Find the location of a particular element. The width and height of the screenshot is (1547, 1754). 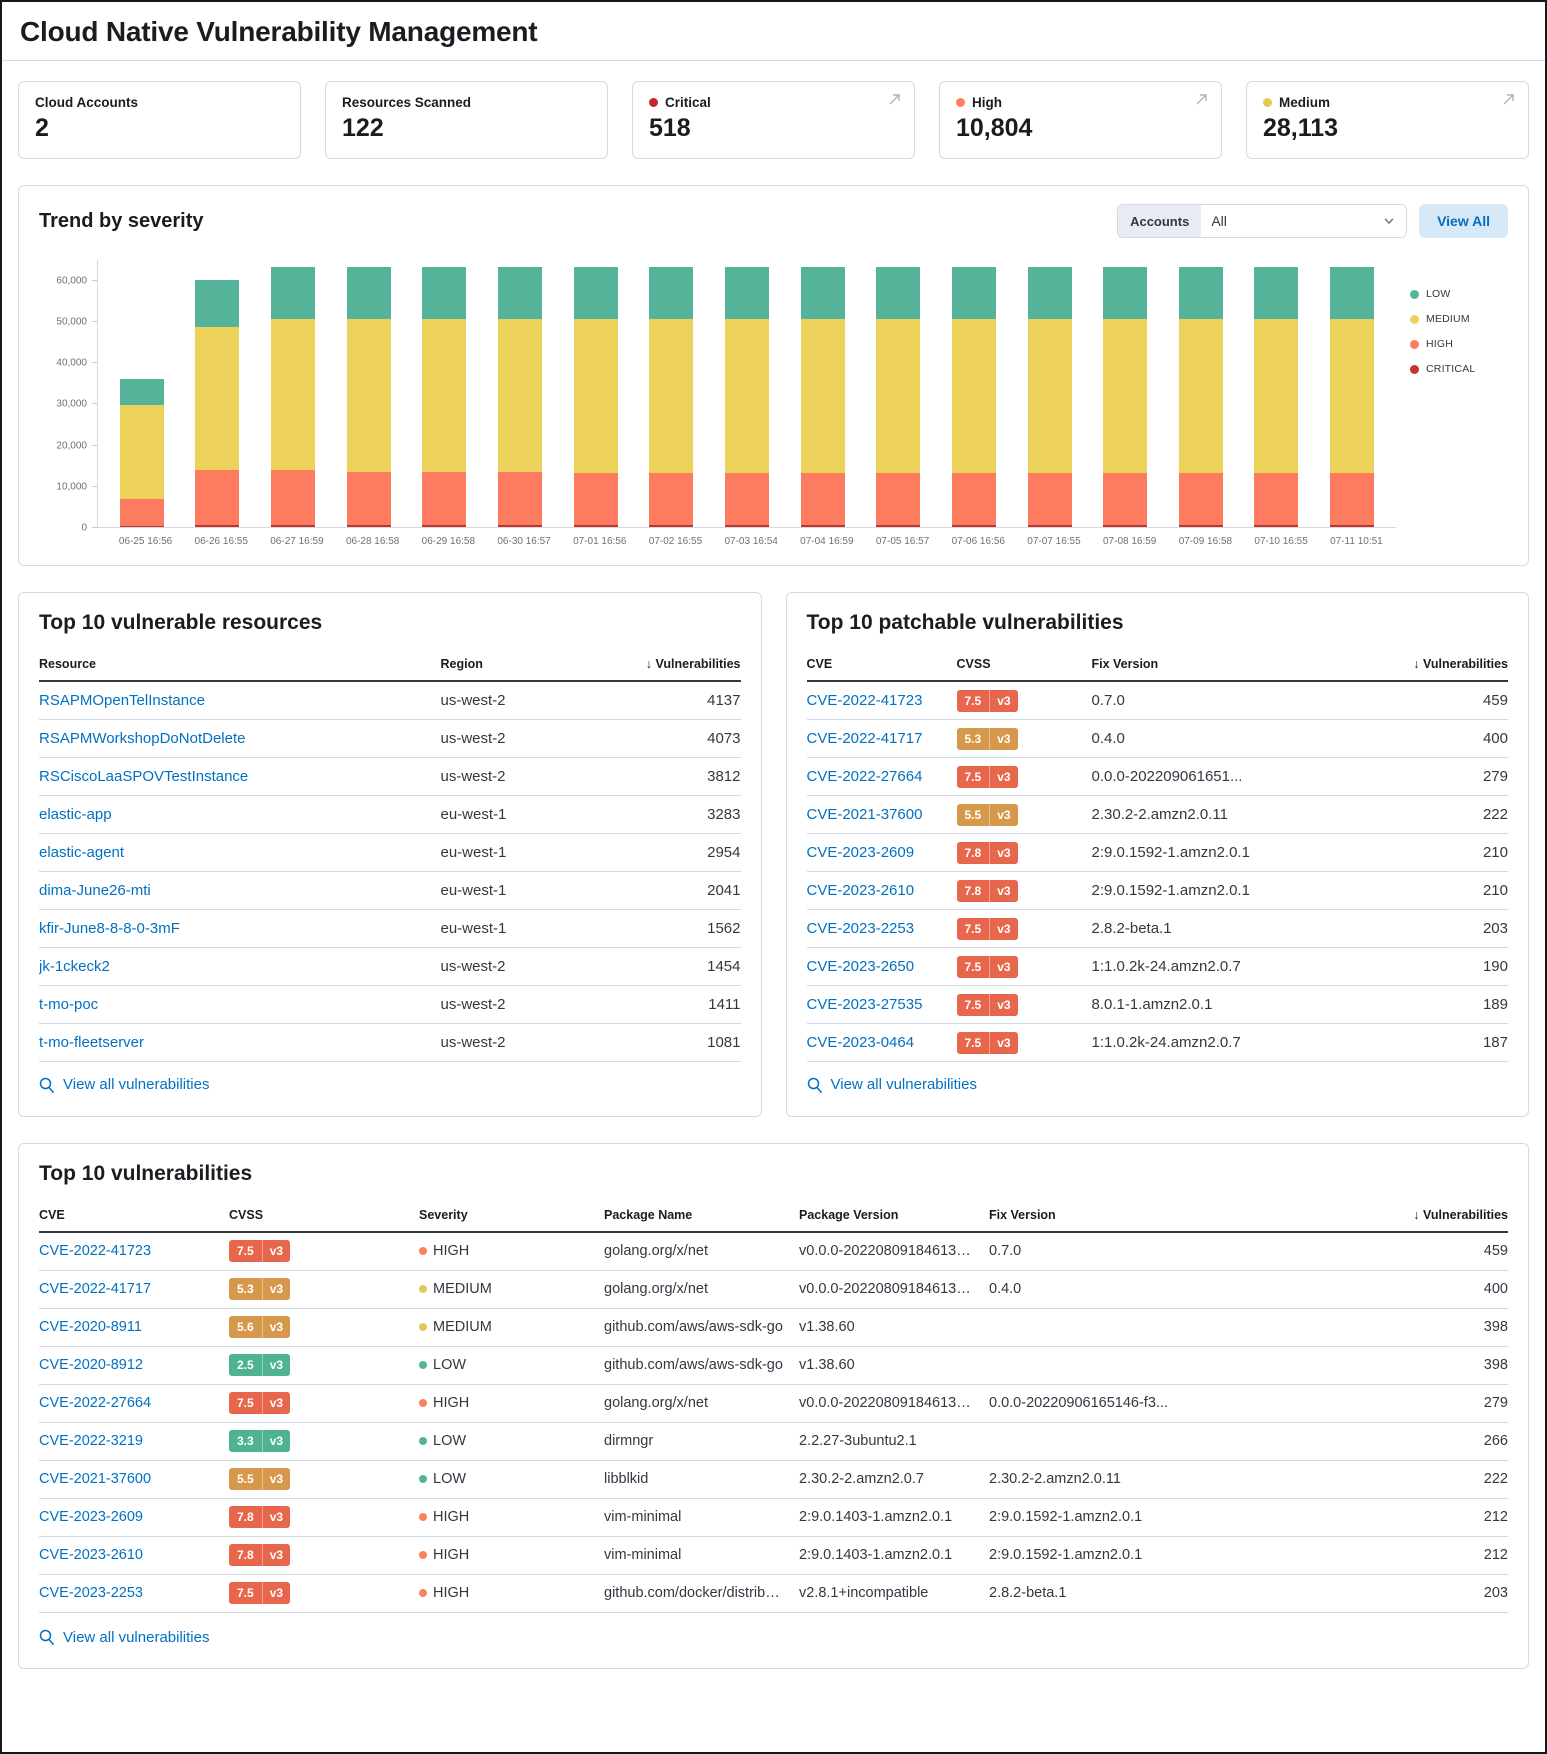

resource-link: RSAPMWorkshopDoNotDelete is located at coordinates (142, 738).